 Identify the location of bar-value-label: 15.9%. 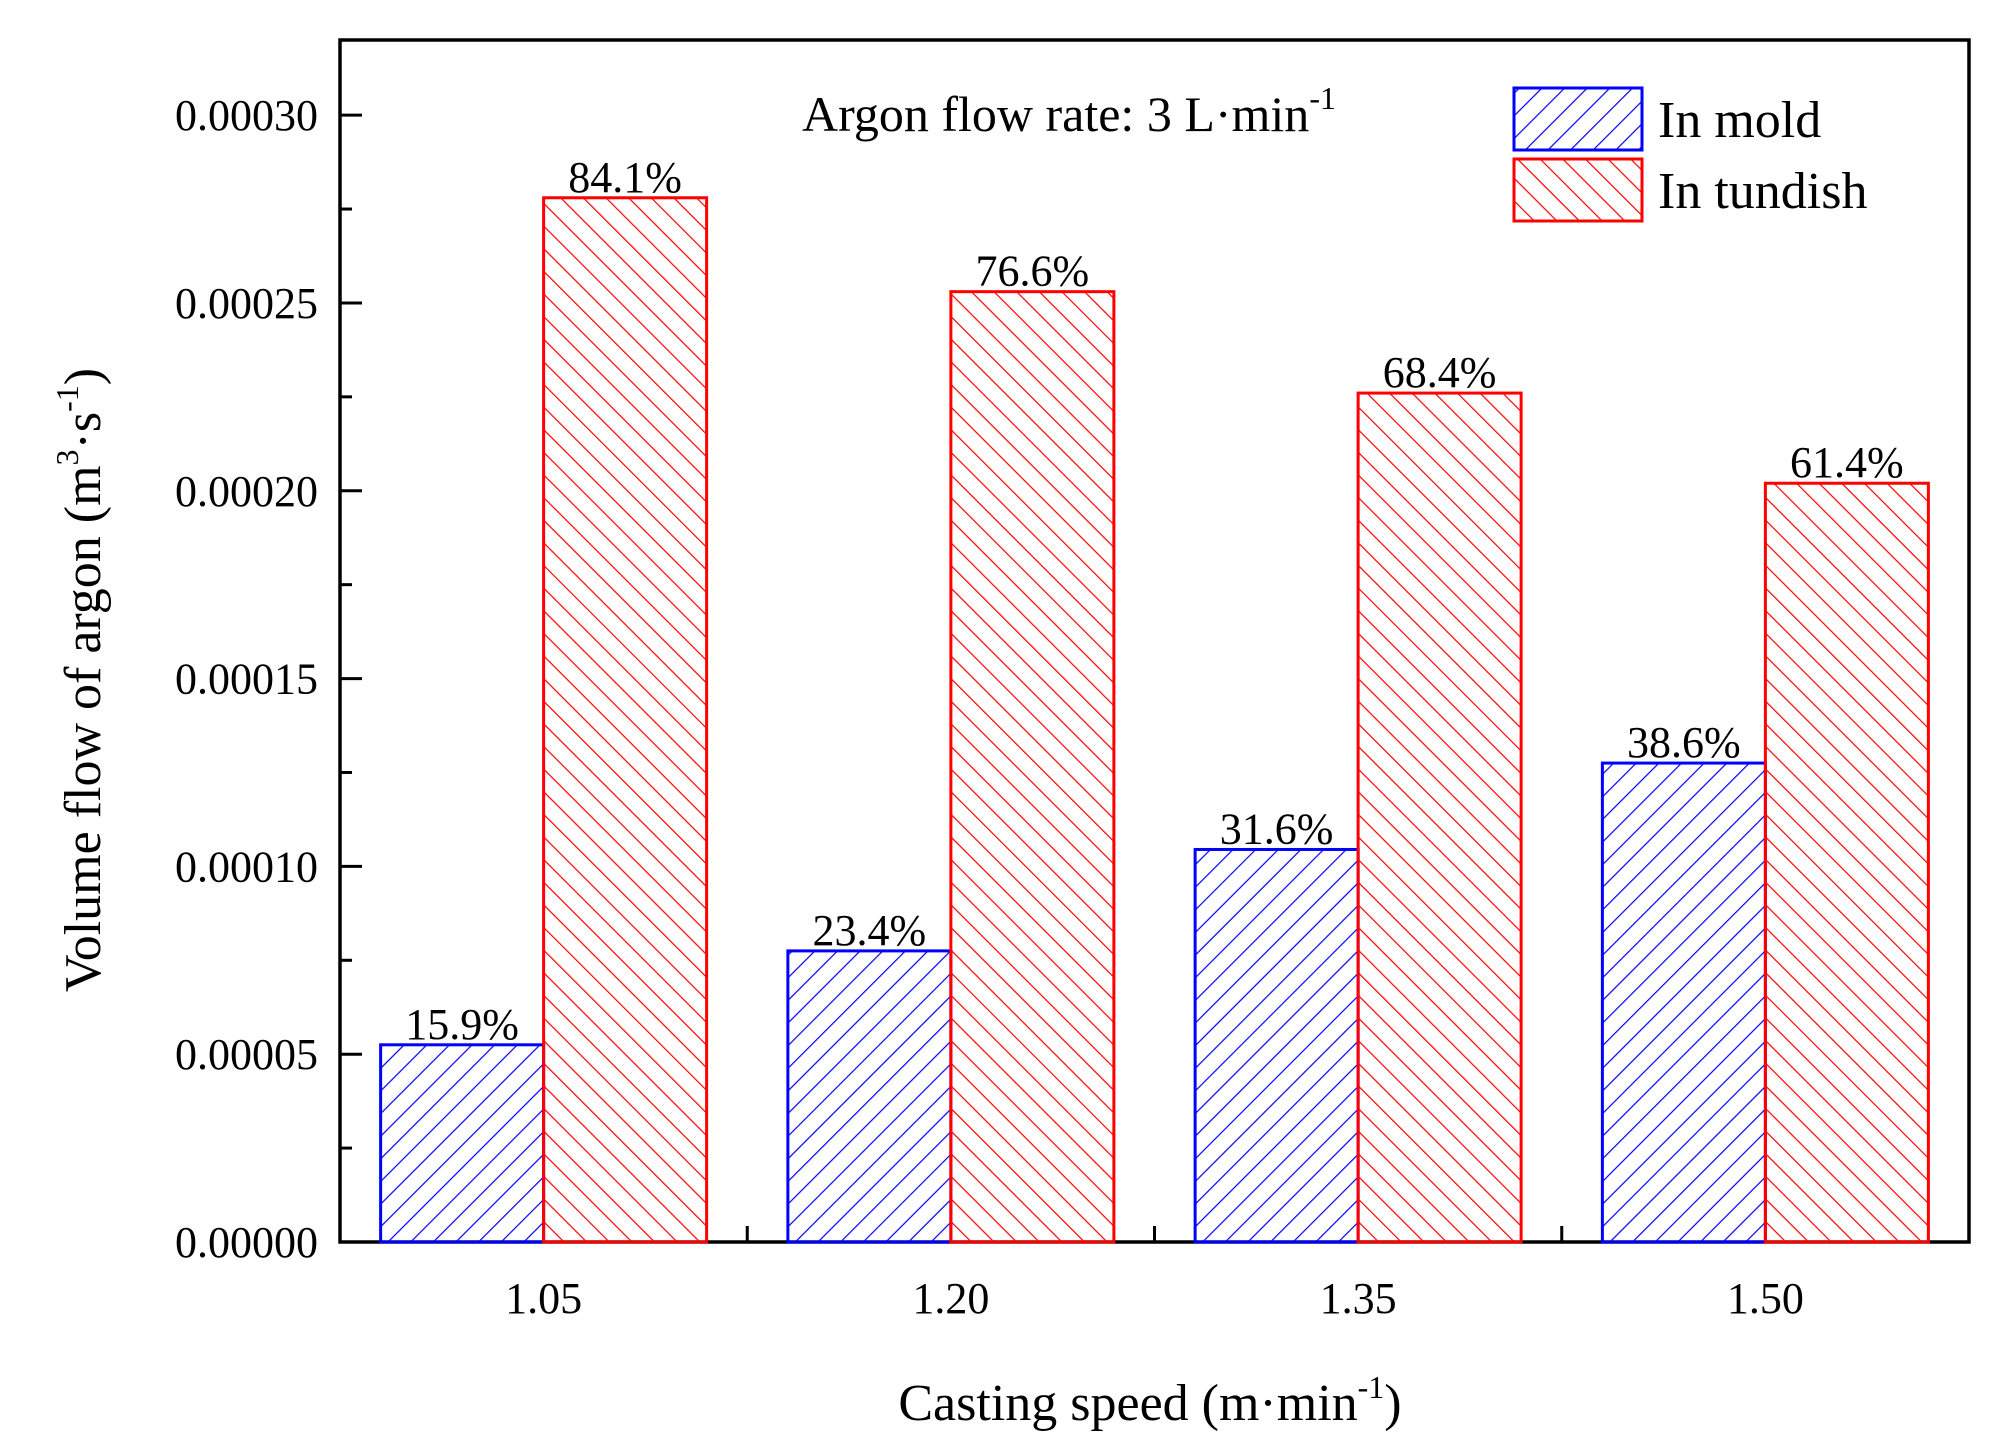
(462, 1024).